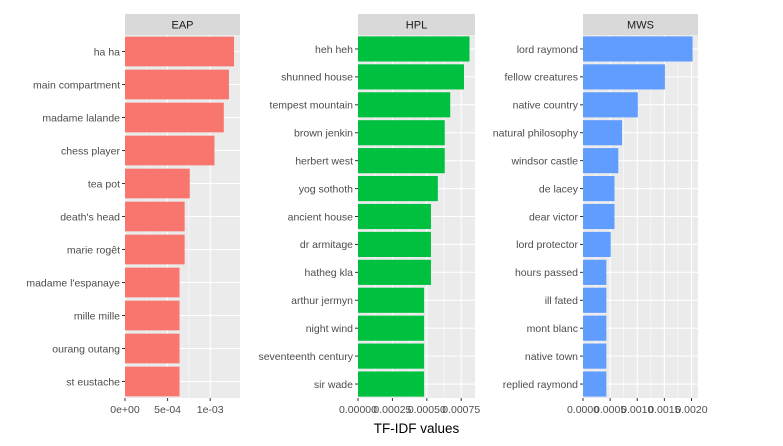 This screenshot has width=783, height=446. Describe the element at coordinates (152, 315) in the screenshot. I see `bar-eap-mille-mille` at that location.